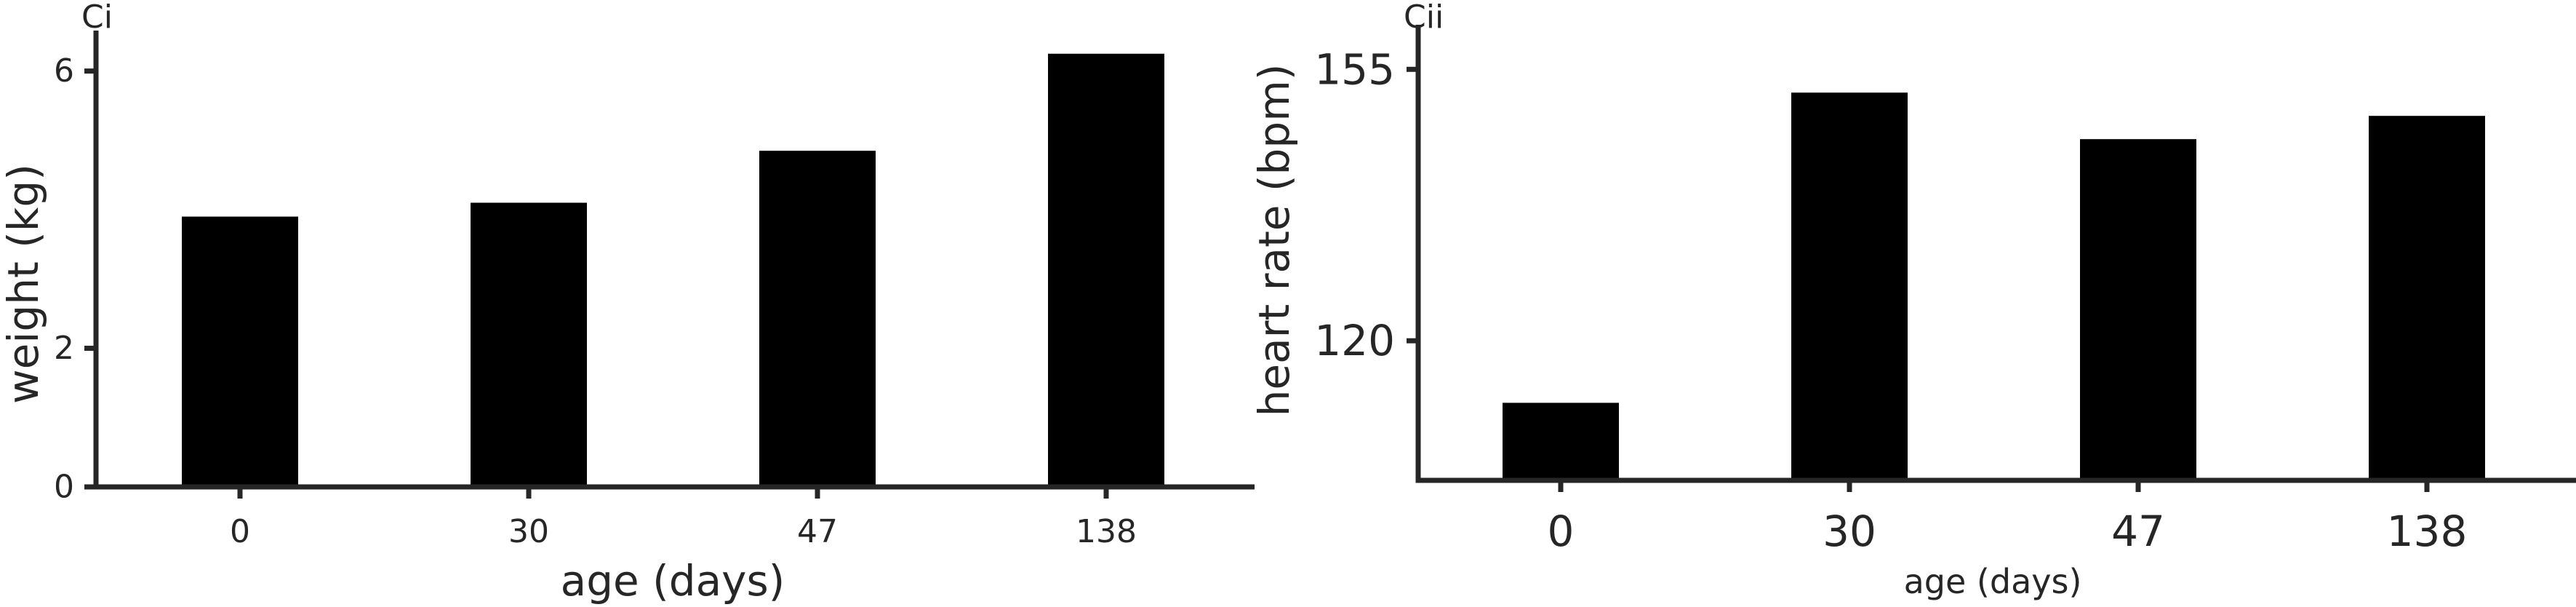 The image size is (2576, 607). Describe the element at coordinates (2427, 531) in the screenshot. I see `x-tick-label-cii-138: 138` at that location.